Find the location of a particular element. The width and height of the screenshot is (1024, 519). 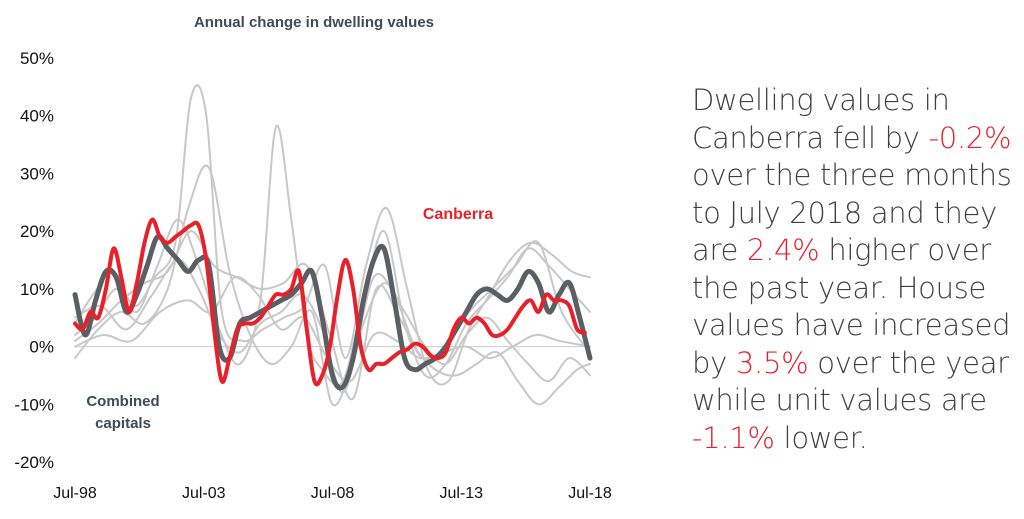

x-axis-ticks: Jul-98 Jul-03 Jul-08 Jul-13 Jul-18 is located at coordinates (332, 493).